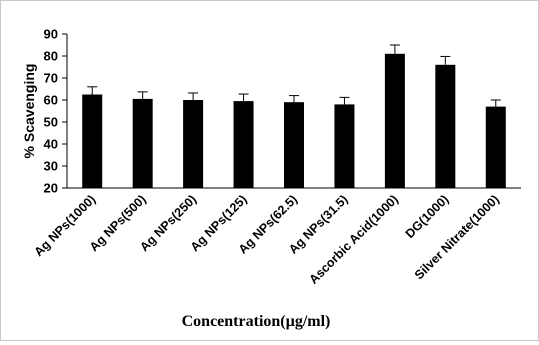 This screenshot has height=345, width=539. What do you see at coordinates (51, 100) in the screenshot?
I see `y-tick-label: 60` at bounding box center [51, 100].